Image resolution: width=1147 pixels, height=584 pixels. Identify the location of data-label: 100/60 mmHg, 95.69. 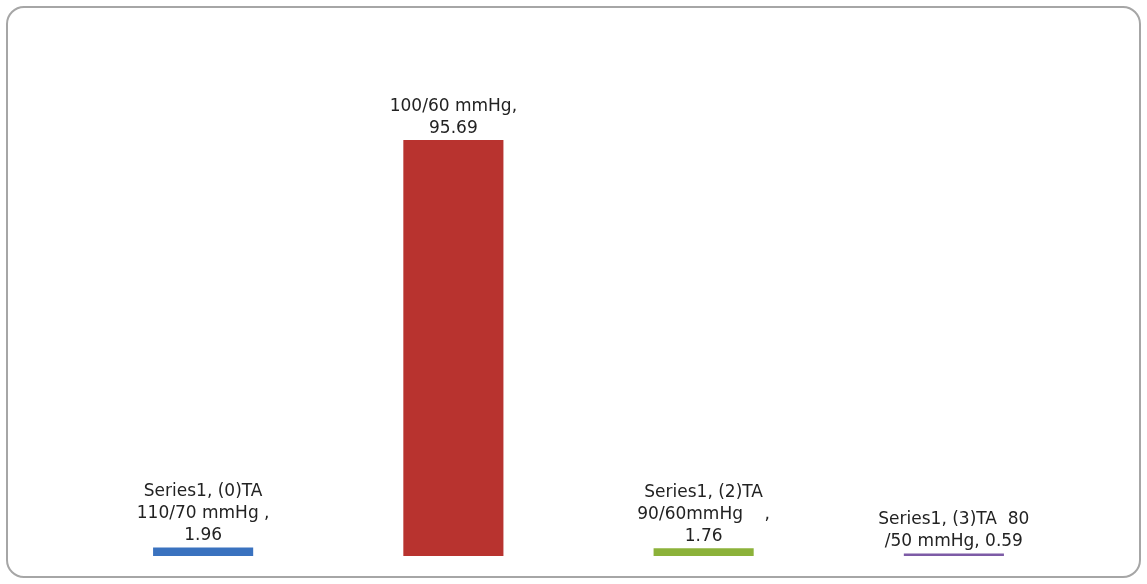
(453, 115).